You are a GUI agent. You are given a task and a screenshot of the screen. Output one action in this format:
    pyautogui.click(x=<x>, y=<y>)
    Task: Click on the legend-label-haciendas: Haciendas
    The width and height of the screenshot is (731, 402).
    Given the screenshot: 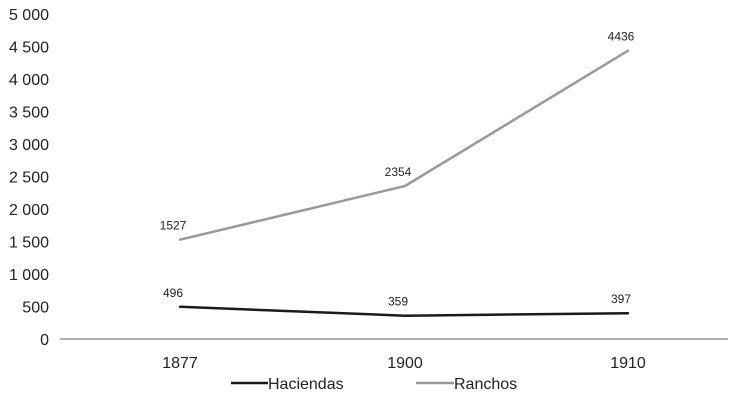 What is the action you would take?
    pyautogui.click(x=306, y=384)
    